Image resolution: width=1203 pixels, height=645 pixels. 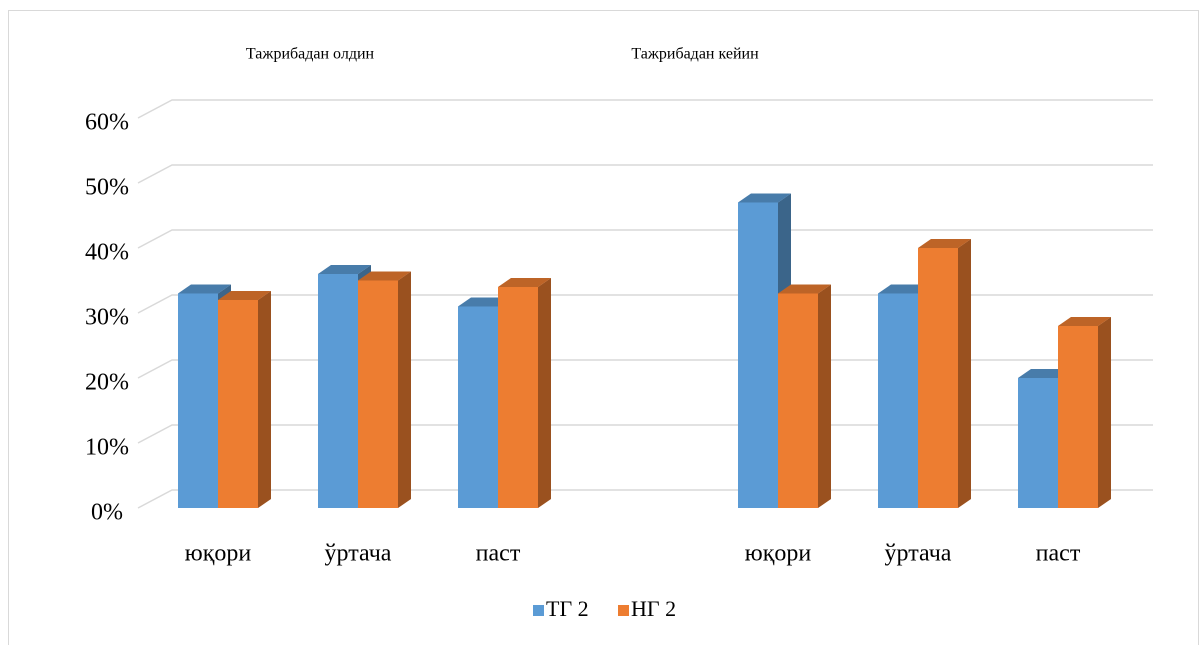 I want to click on y-tick-label: 60%, so click(x=107, y=123).